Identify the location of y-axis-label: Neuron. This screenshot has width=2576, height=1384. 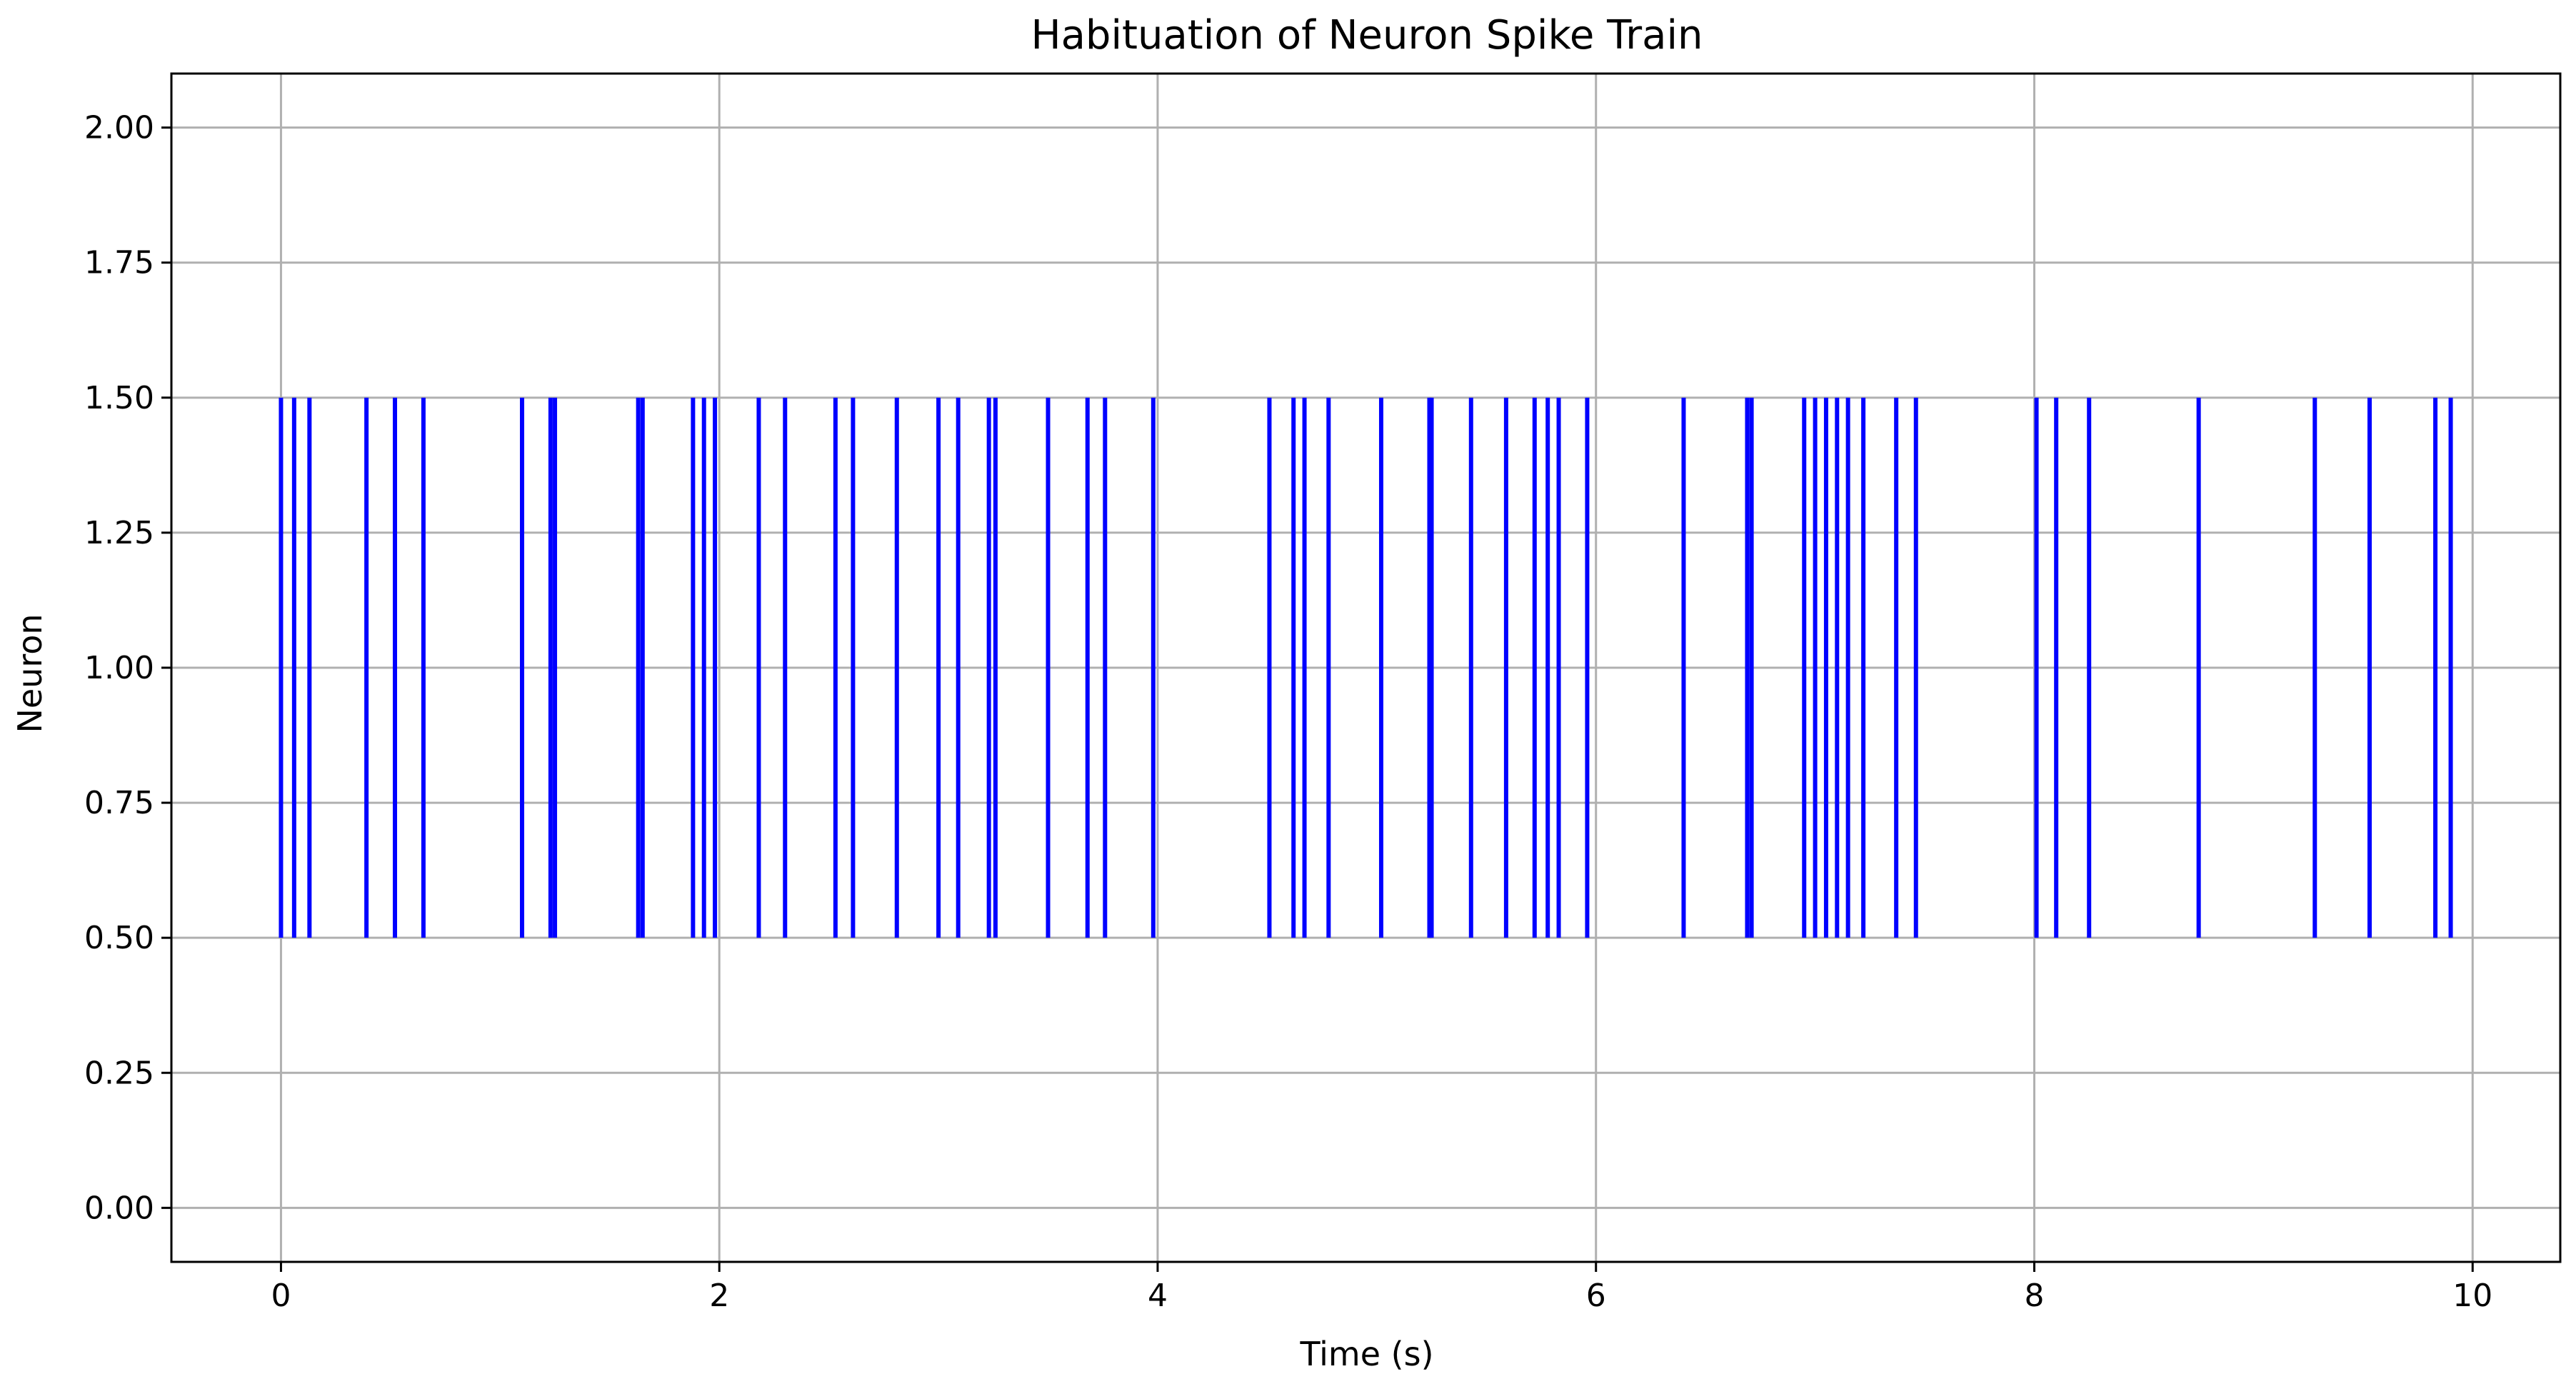
(30, 673).